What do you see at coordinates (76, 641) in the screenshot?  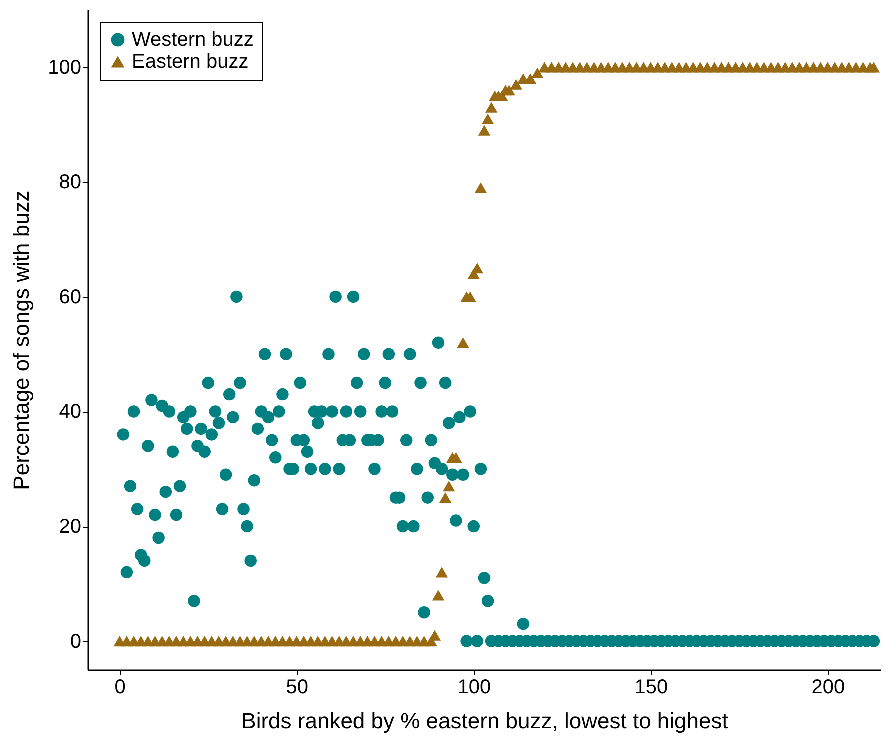 I see `y-tick-label: 0` at bounding box center [76, 641].